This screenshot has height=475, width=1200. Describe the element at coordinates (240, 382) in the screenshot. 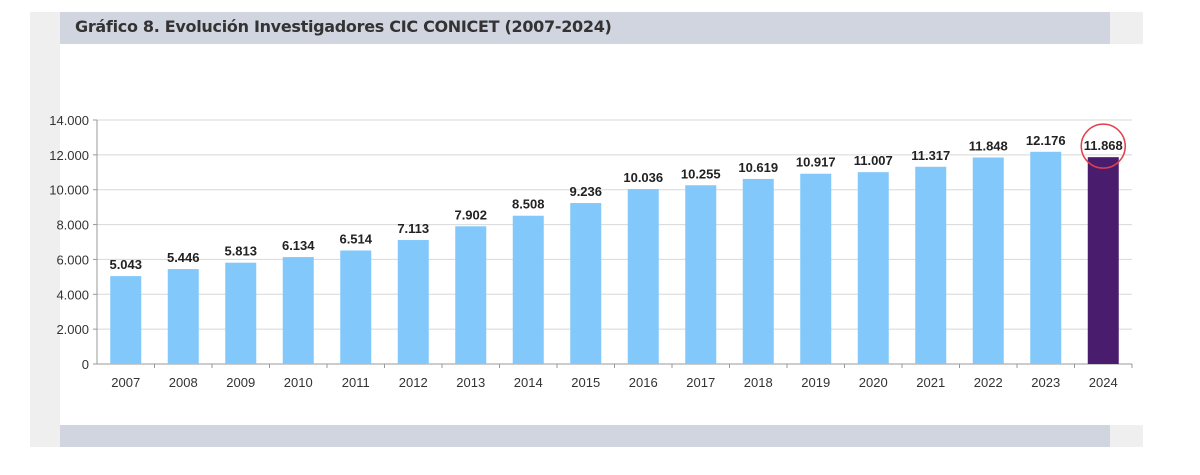

I see `x-tick-label: 2009` at that location.